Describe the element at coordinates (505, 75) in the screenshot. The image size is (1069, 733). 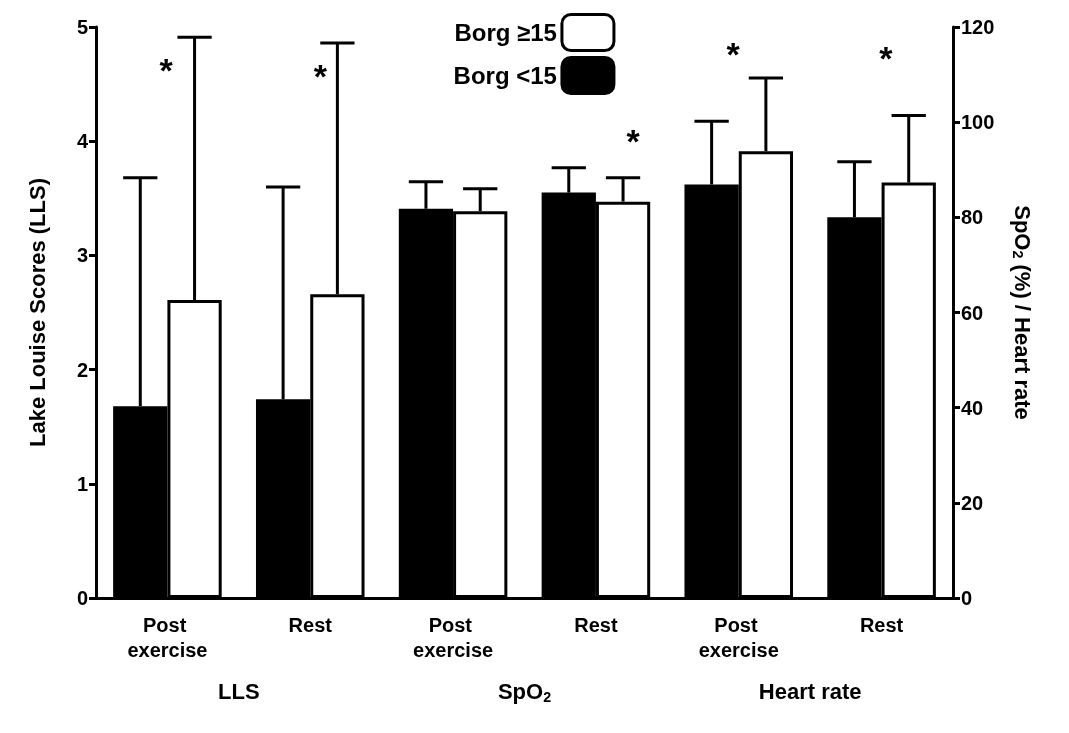
I see `legend-label: Borg <15` at that location.